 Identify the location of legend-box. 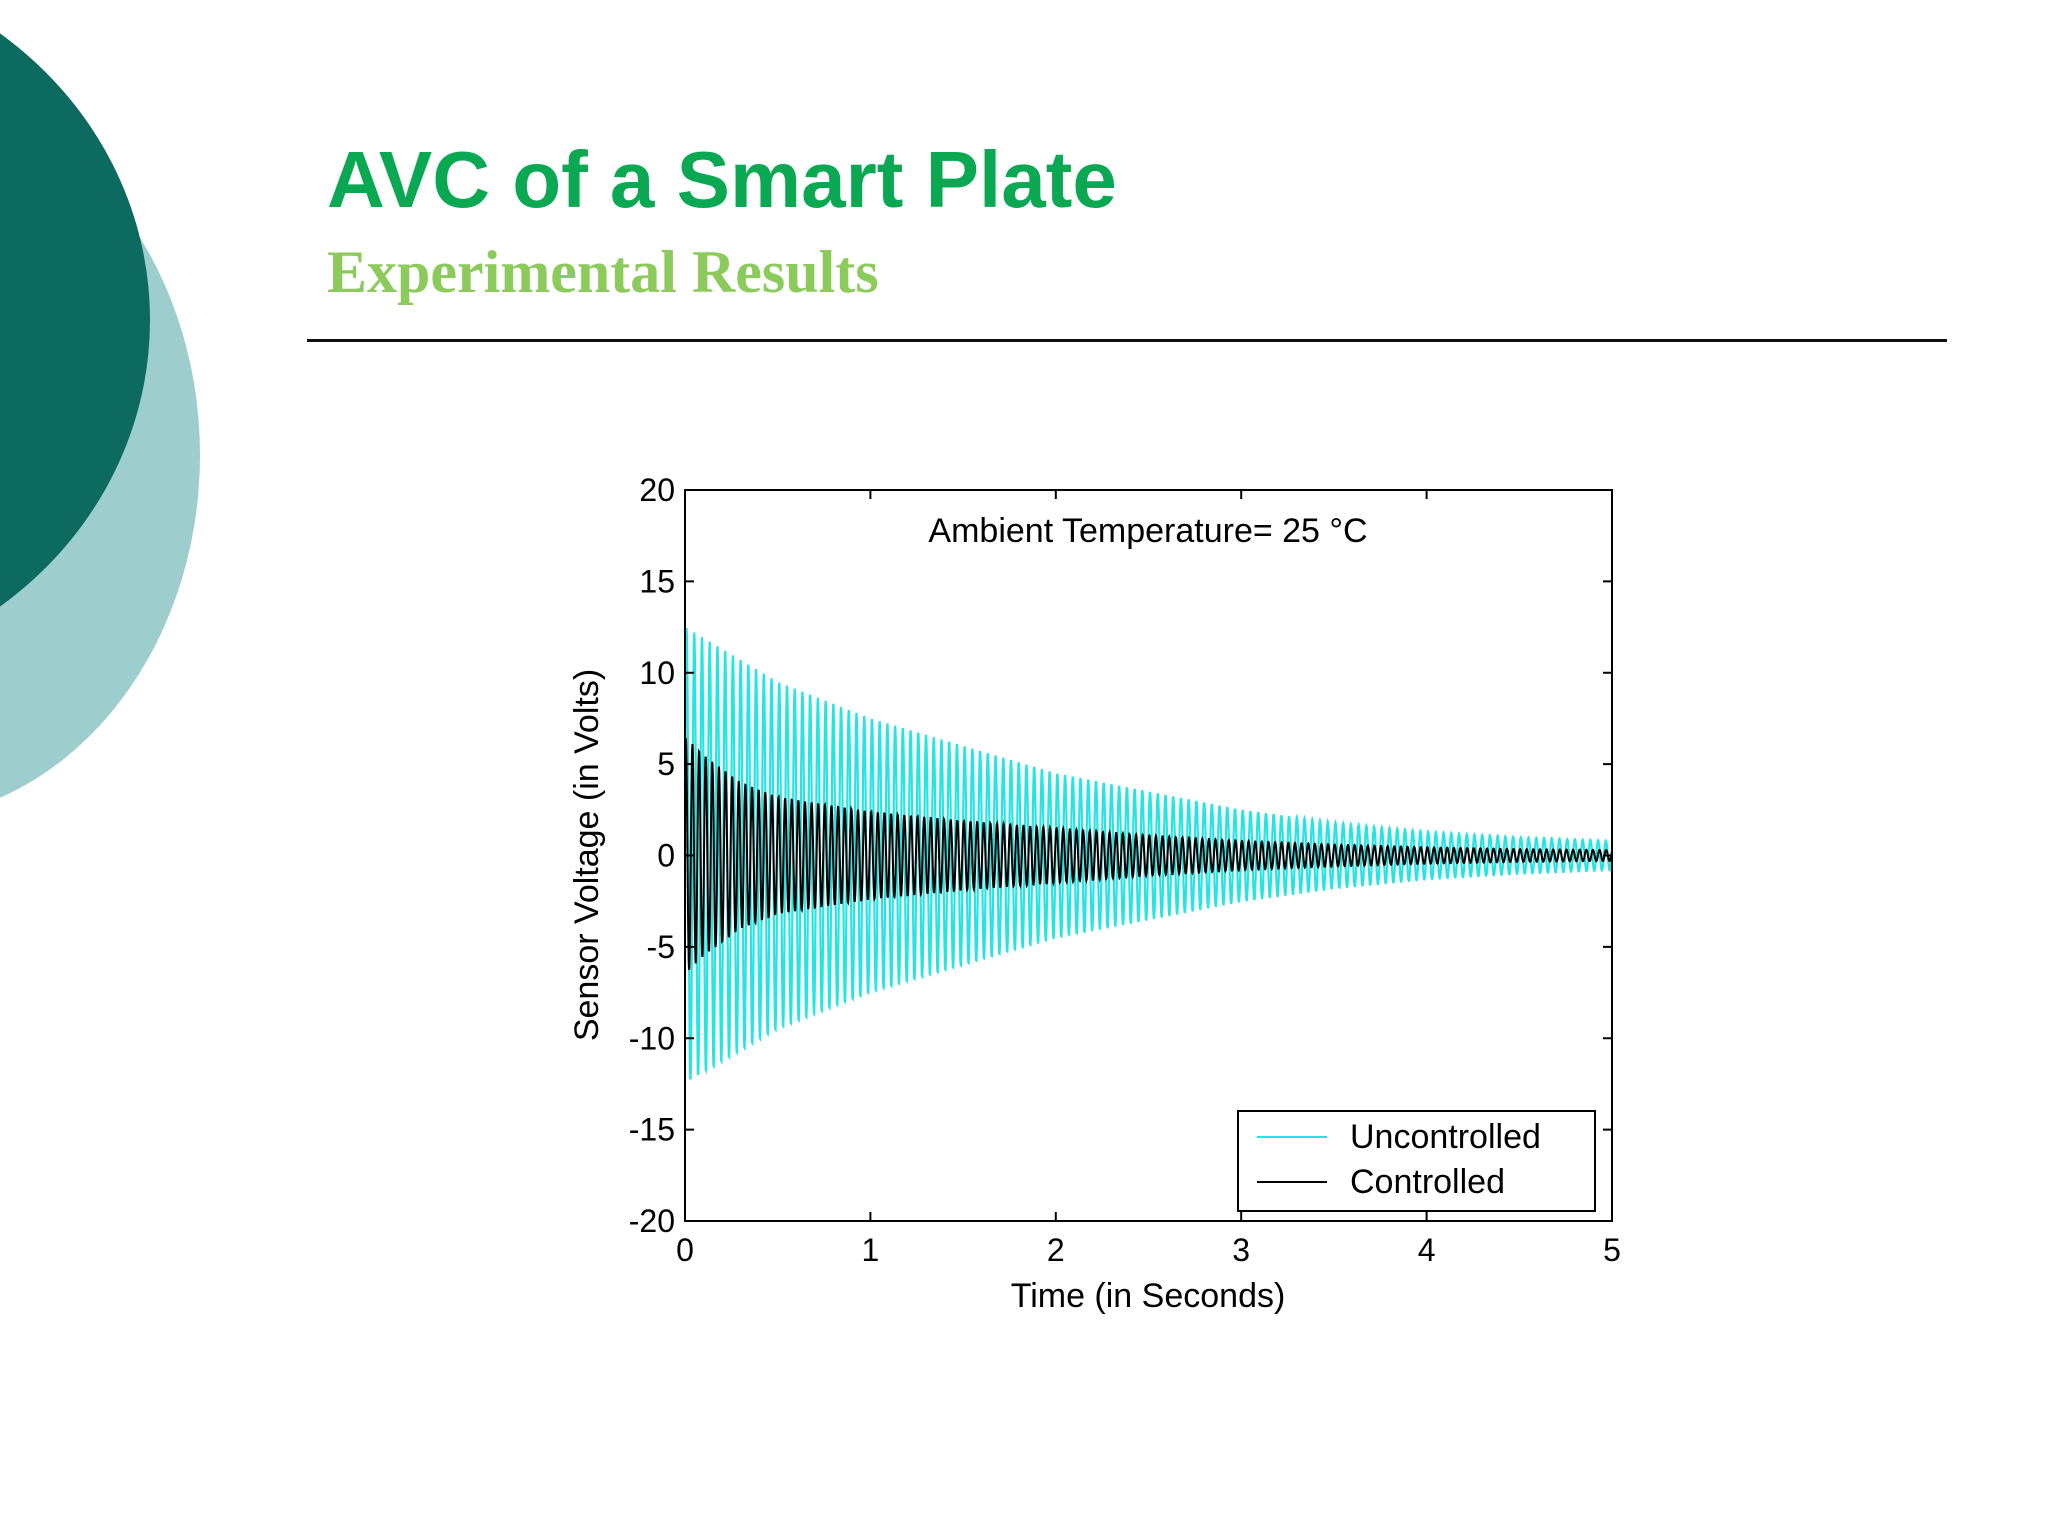
(1416, 1161).